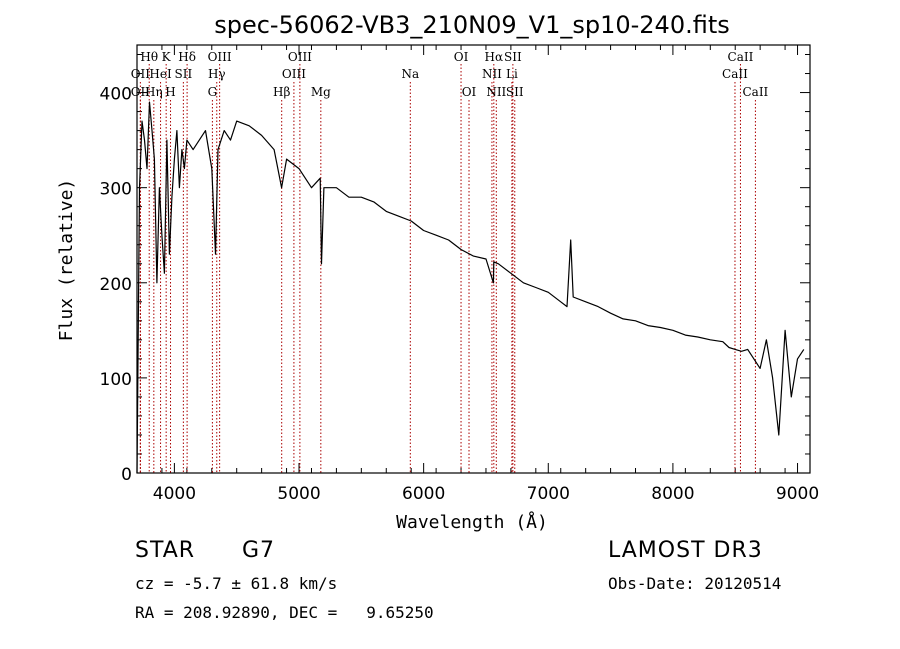 The image size is (900, 649). What do you see at coordinates (685, 550) in the screenshot?
I see `survey-name: LAMOST DR3` at bounding box center [685, 550].